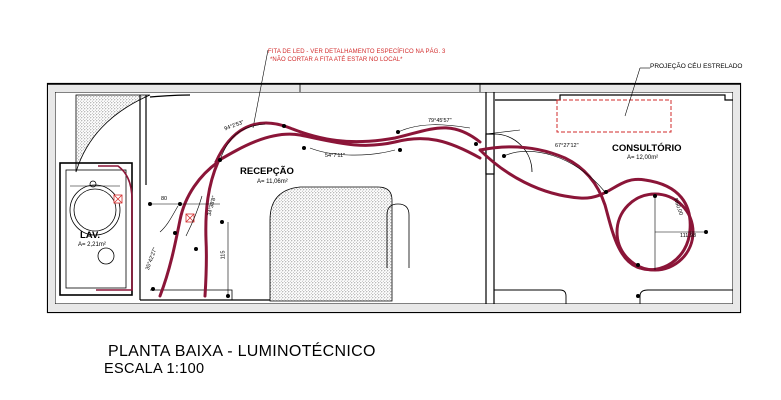 The height and width of the screenshot is (400, 781). What do you see at coordinates (154, 369) in the screenshot?
I see `drawing-scale: ESCALA 1:100` at bounding box center [154, 369].